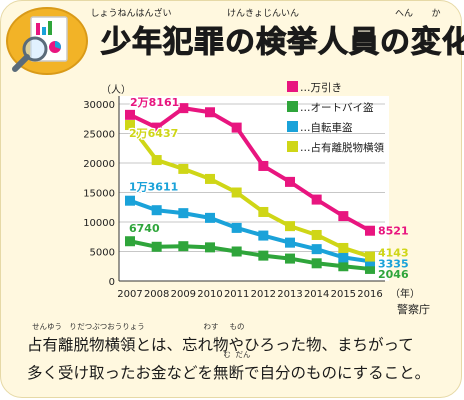  Describe the element at coordinates (111, 326) in the screenshot. I see `ruby-datsubutsu: だつぶつおうりょう` at that location.